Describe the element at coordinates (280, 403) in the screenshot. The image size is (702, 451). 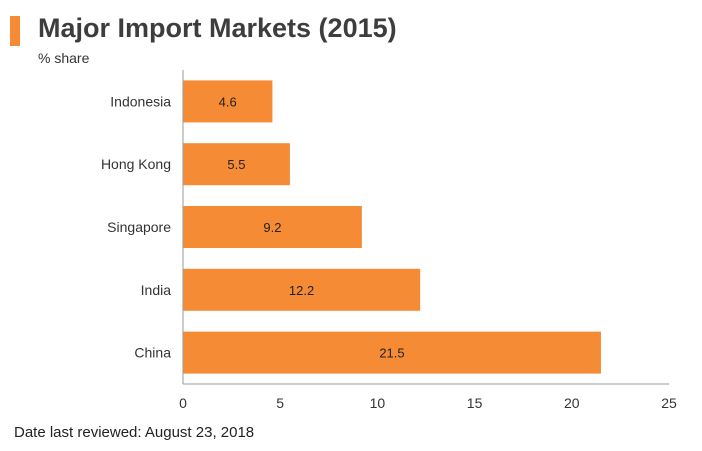
I see `x-tick-label: 5` at that location.